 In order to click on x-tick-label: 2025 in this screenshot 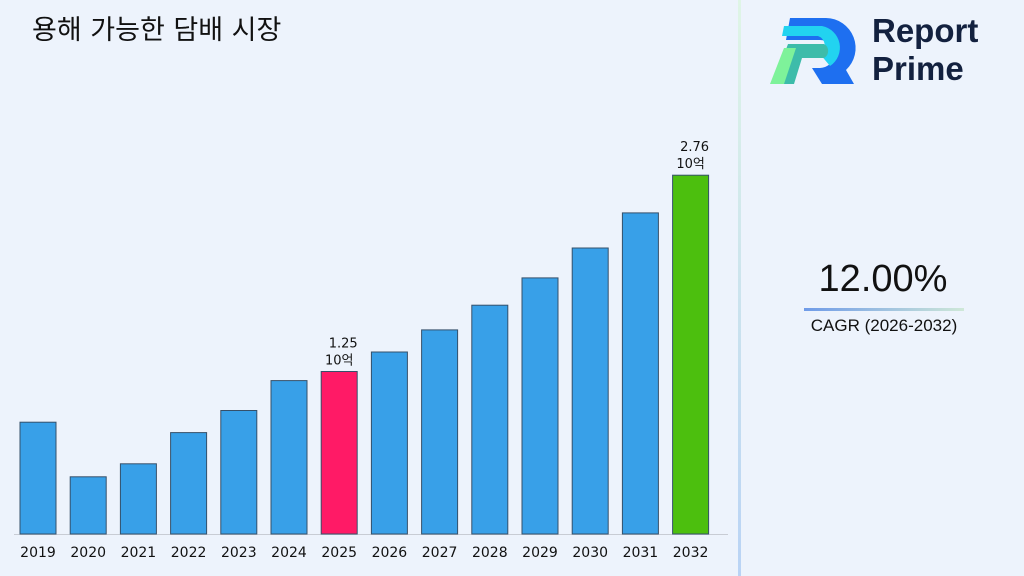, I will do `click(339, 553)`.